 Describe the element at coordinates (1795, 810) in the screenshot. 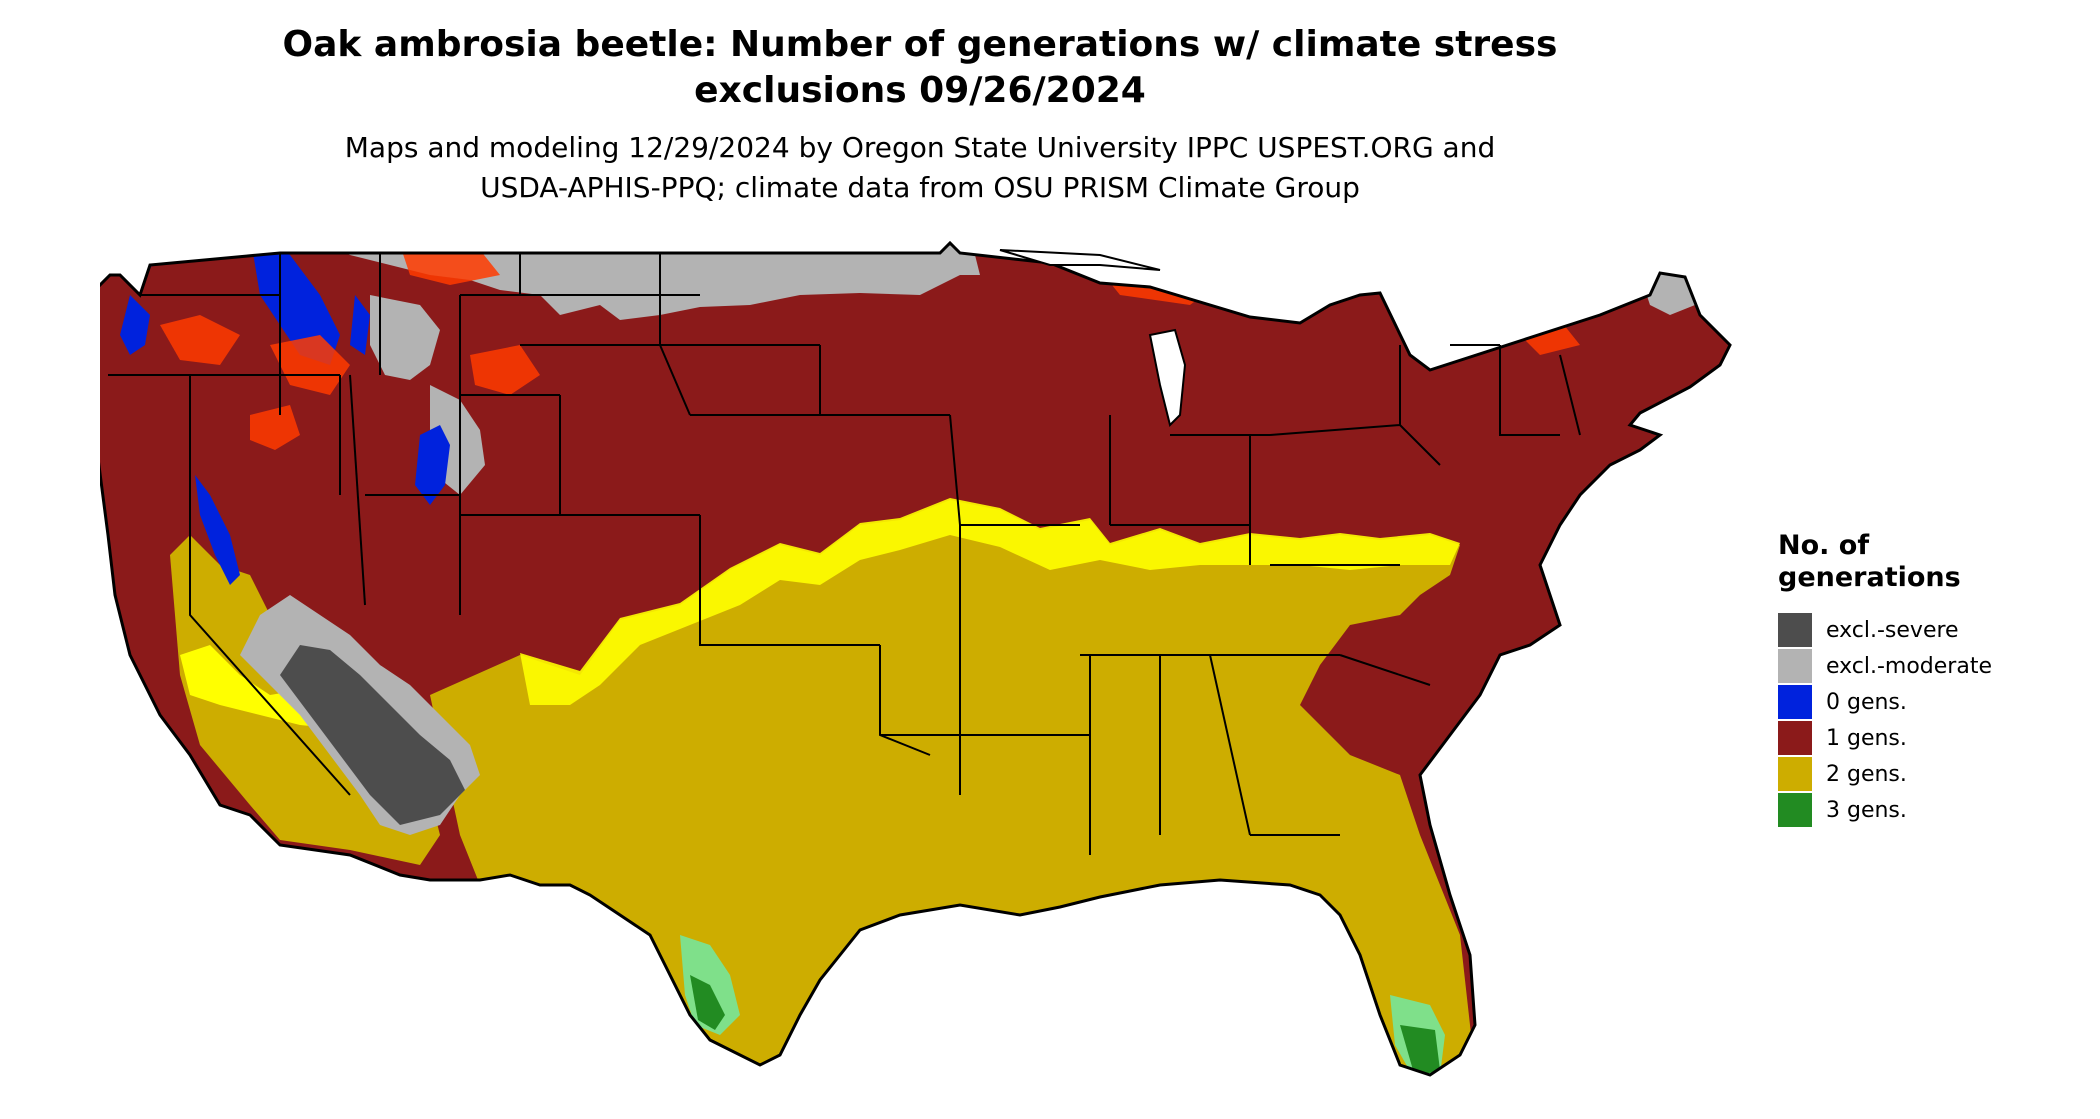

I see `legend-swatch-3-gens` at that location.